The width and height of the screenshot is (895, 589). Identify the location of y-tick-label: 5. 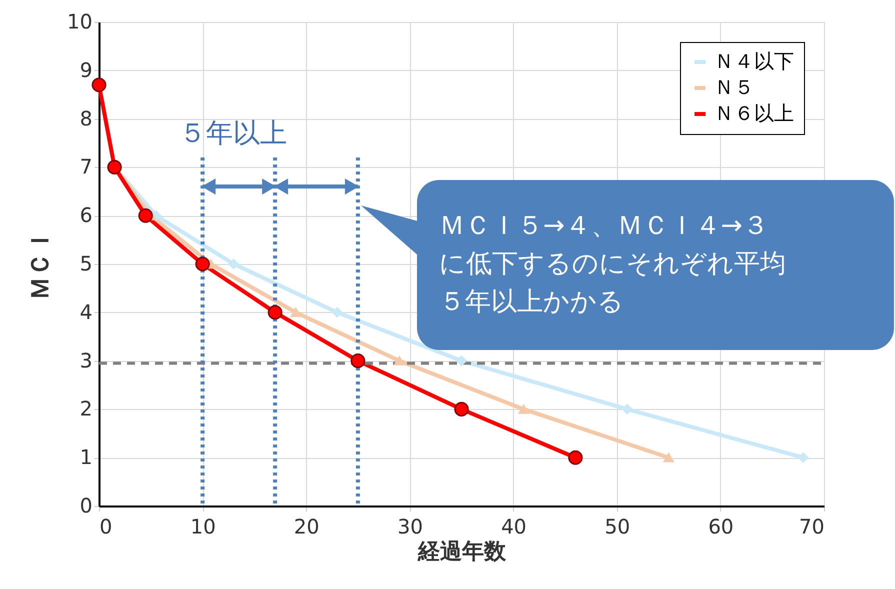
(86, 264).